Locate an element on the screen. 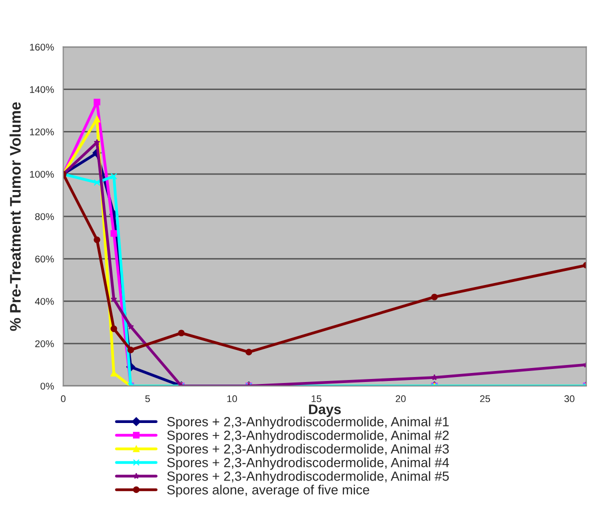  x-tick-label: 0 is located at coordinates (63, 398).